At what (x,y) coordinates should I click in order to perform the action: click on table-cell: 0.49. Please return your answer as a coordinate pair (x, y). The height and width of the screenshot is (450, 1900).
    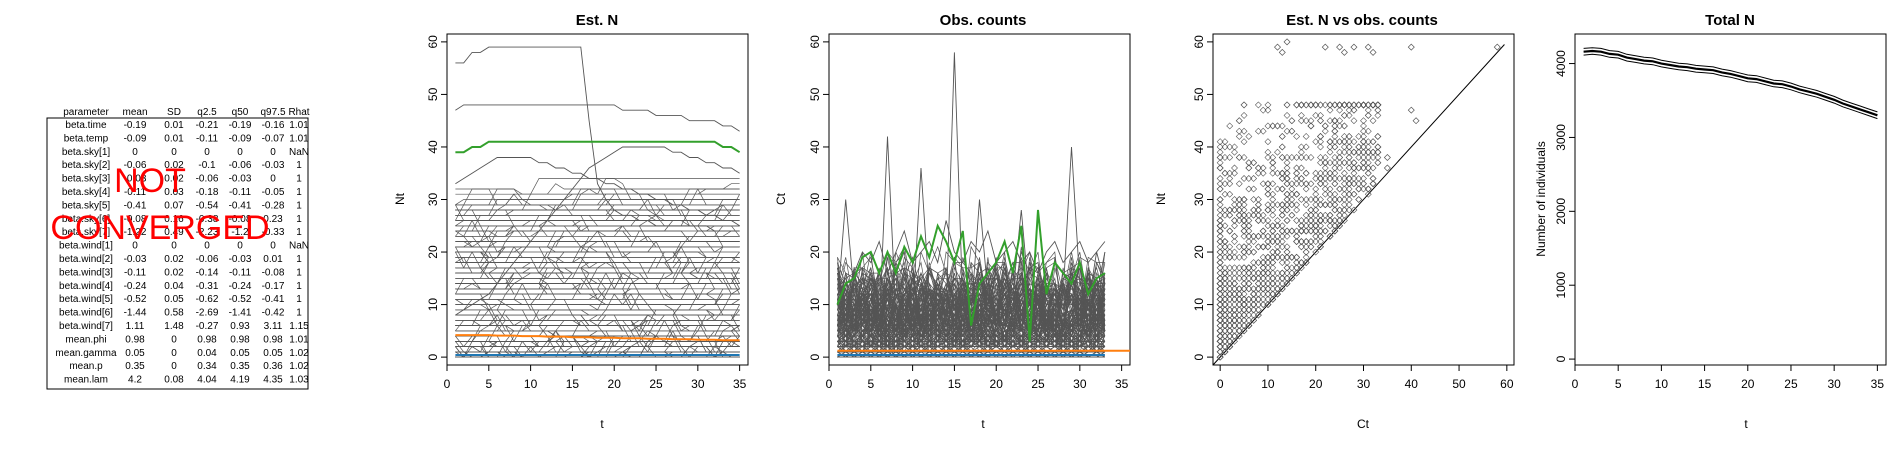
    Looking at the image, I should click on (174, 232).